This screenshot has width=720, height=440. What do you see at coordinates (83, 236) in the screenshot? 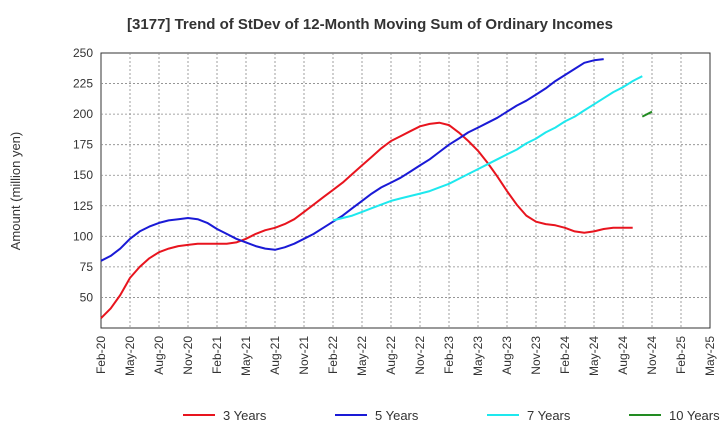
I see `y-tick-label: 100` at bounding box center [83, 236].